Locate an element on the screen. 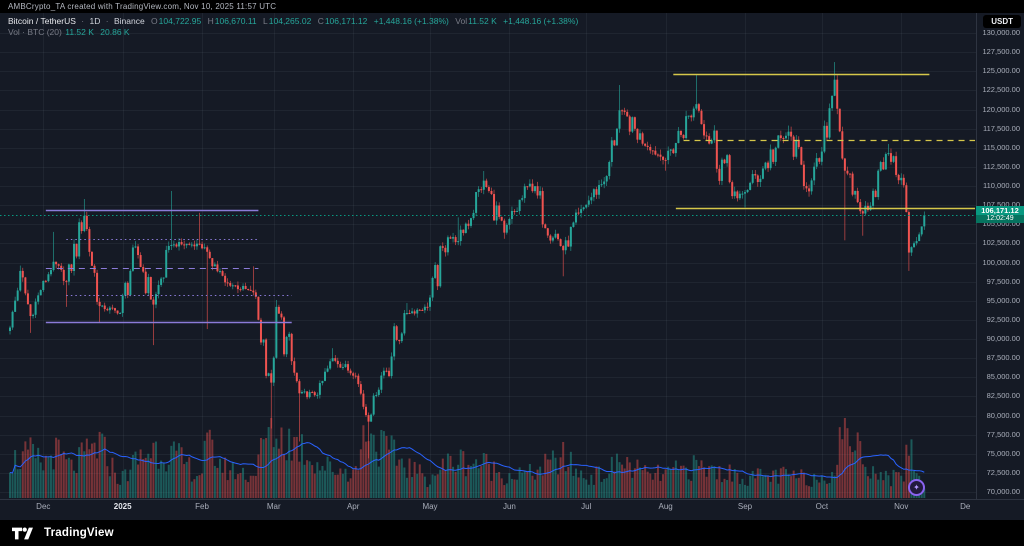 Image resolution: width=1024 pixels, height=546 pixels. price-tick-label: 105,000.00 is located at coordinates (1001, 224).